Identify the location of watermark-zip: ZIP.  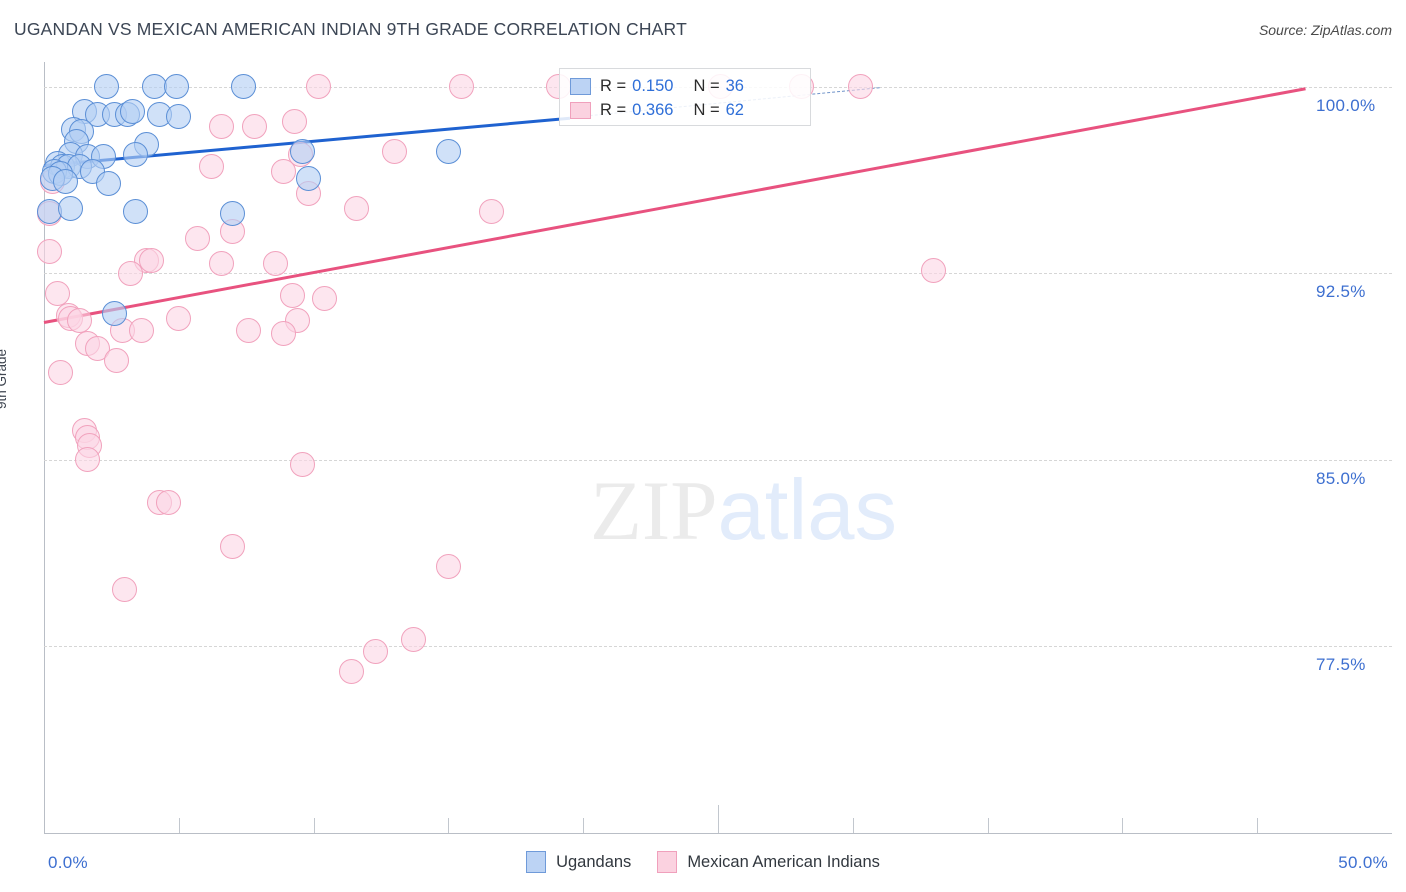
(654, 511).